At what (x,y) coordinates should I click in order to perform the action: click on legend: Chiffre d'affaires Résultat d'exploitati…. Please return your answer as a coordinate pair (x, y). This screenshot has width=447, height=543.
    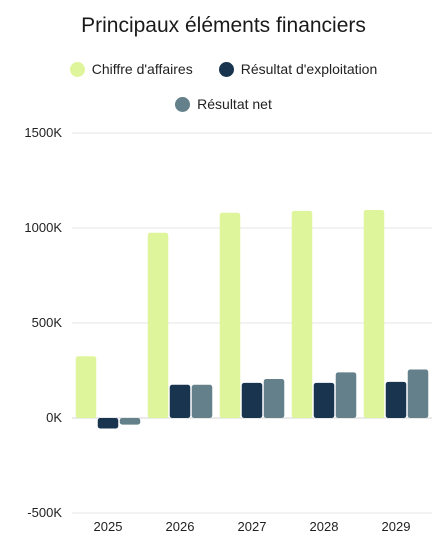
    Looking at the image, I should click on (223, 69).